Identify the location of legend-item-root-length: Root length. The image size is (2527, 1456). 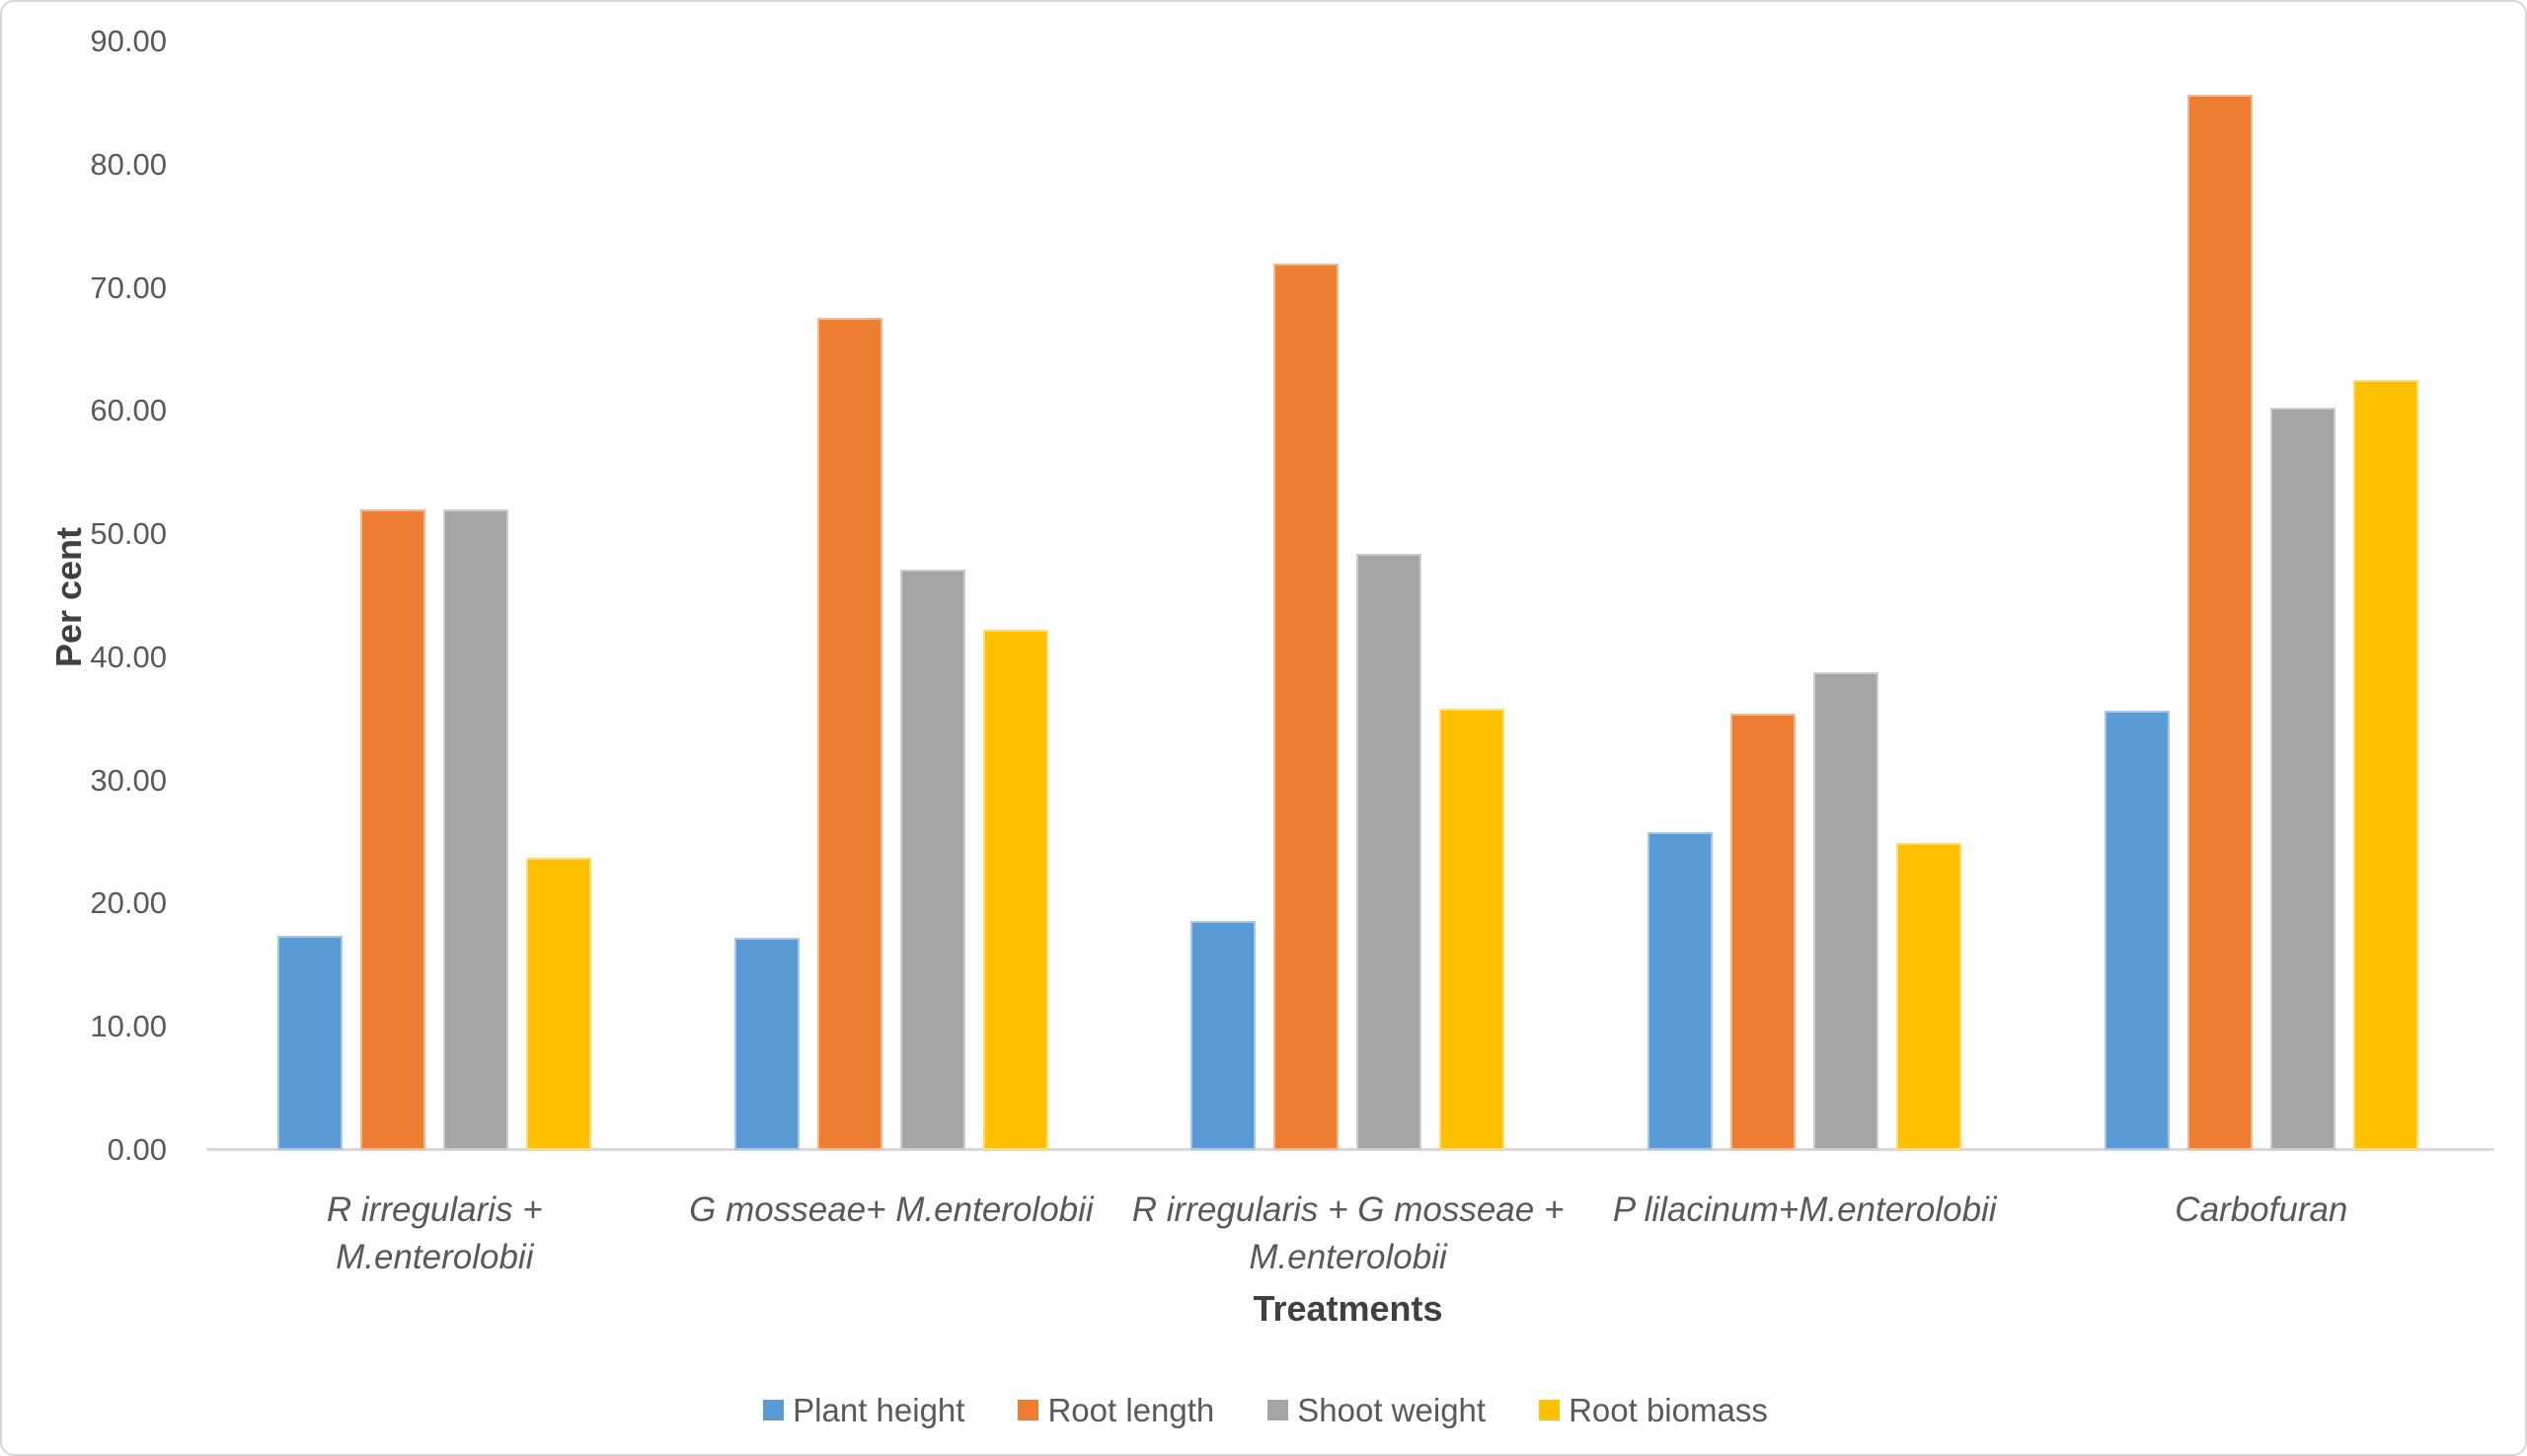
(1116, 1410).